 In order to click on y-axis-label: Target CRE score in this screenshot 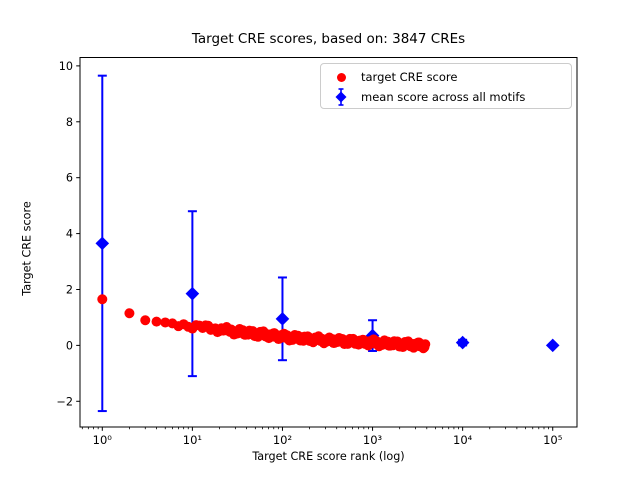, I will do `click(27, 248)`.